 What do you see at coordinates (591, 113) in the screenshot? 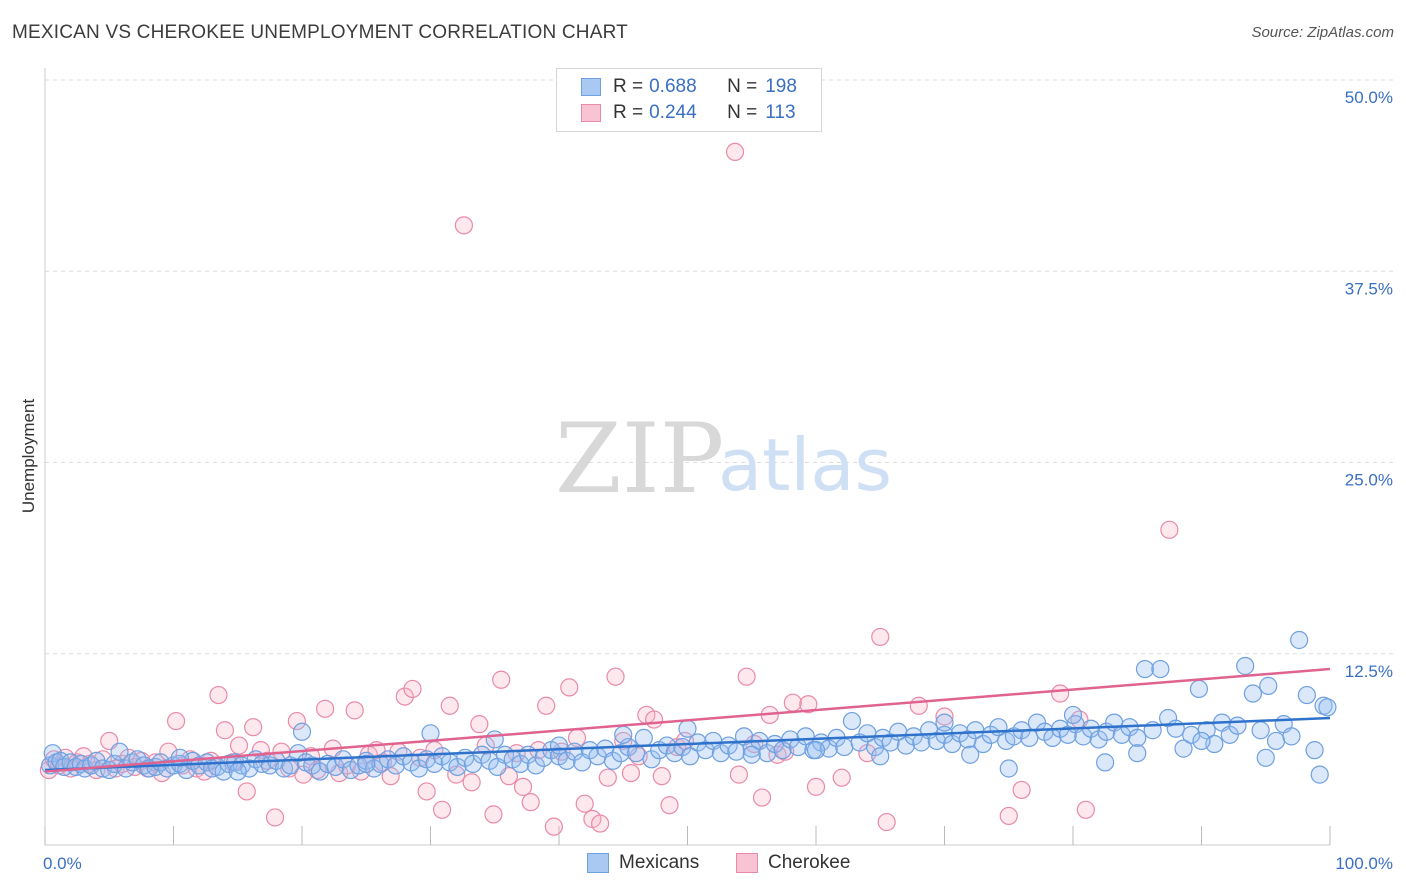
I see `legend-swatch-cherokee` at bounding box center [591, 113].